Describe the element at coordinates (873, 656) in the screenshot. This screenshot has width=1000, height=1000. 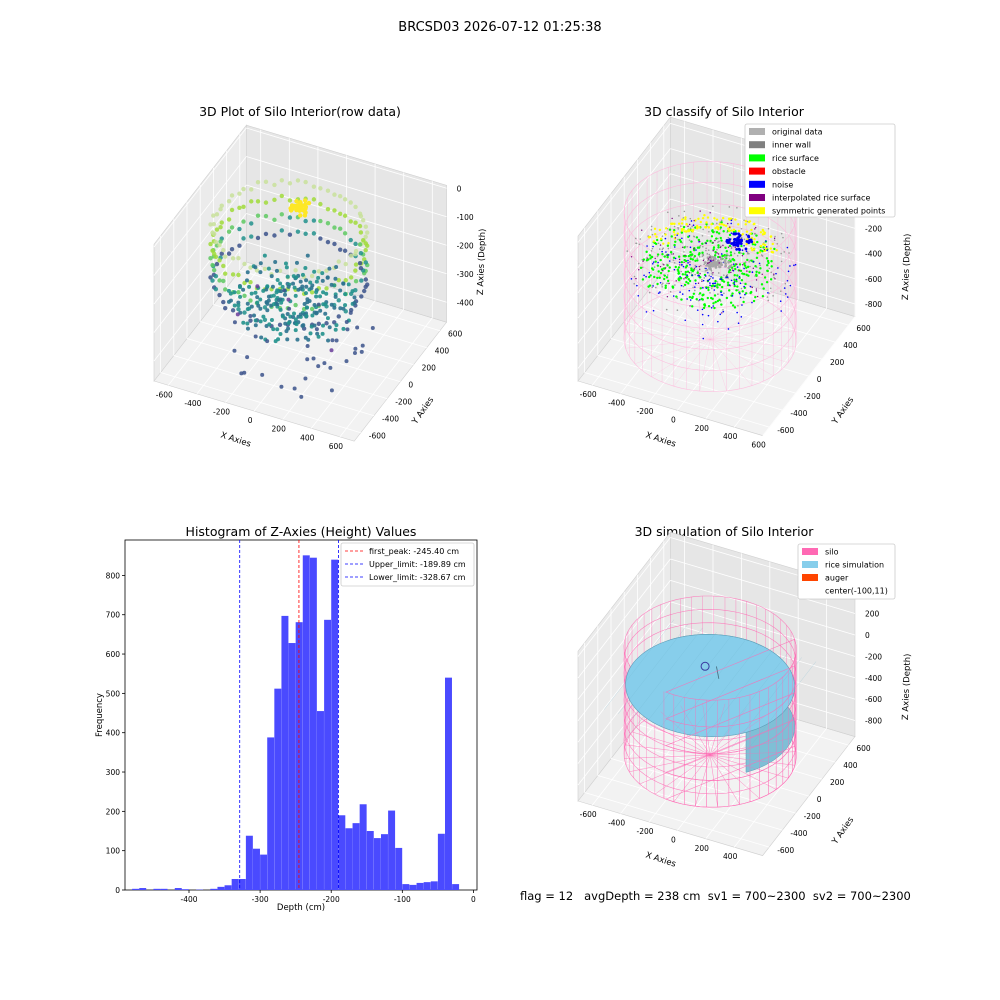
I see `simulation-z-ticks: 4002000-200-400-600-800` at that location.